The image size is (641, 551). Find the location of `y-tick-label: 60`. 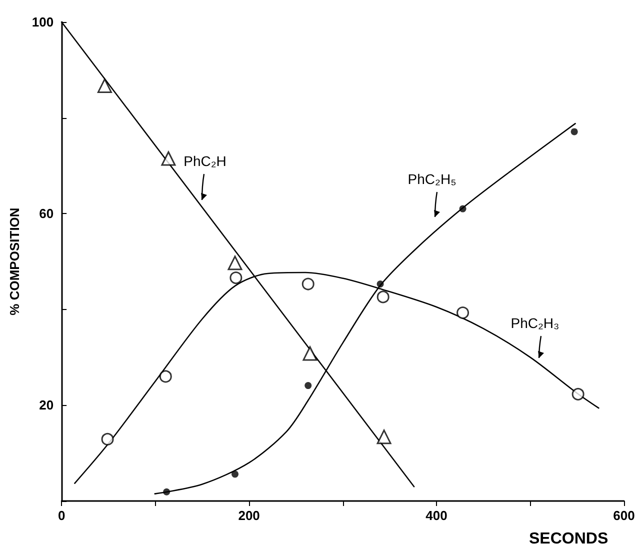

y-tick-label: 60 is located at coordinates (46, 214).